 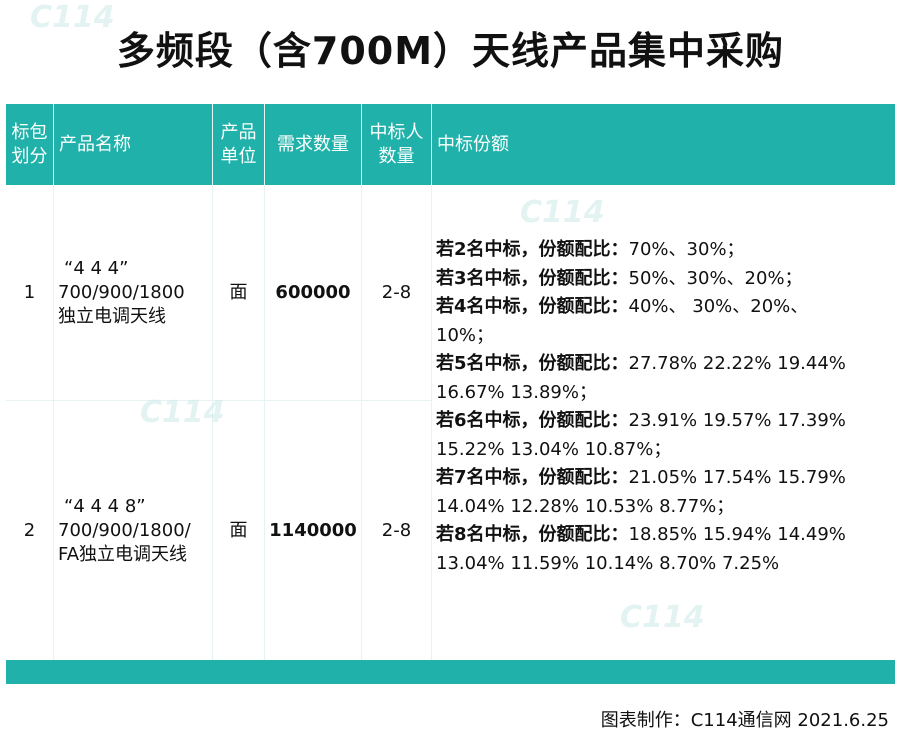 What do you see at coordinates (29, 144) in the screenshot?
I see `header-package: 标包划分` at bounding box center [29, 144].